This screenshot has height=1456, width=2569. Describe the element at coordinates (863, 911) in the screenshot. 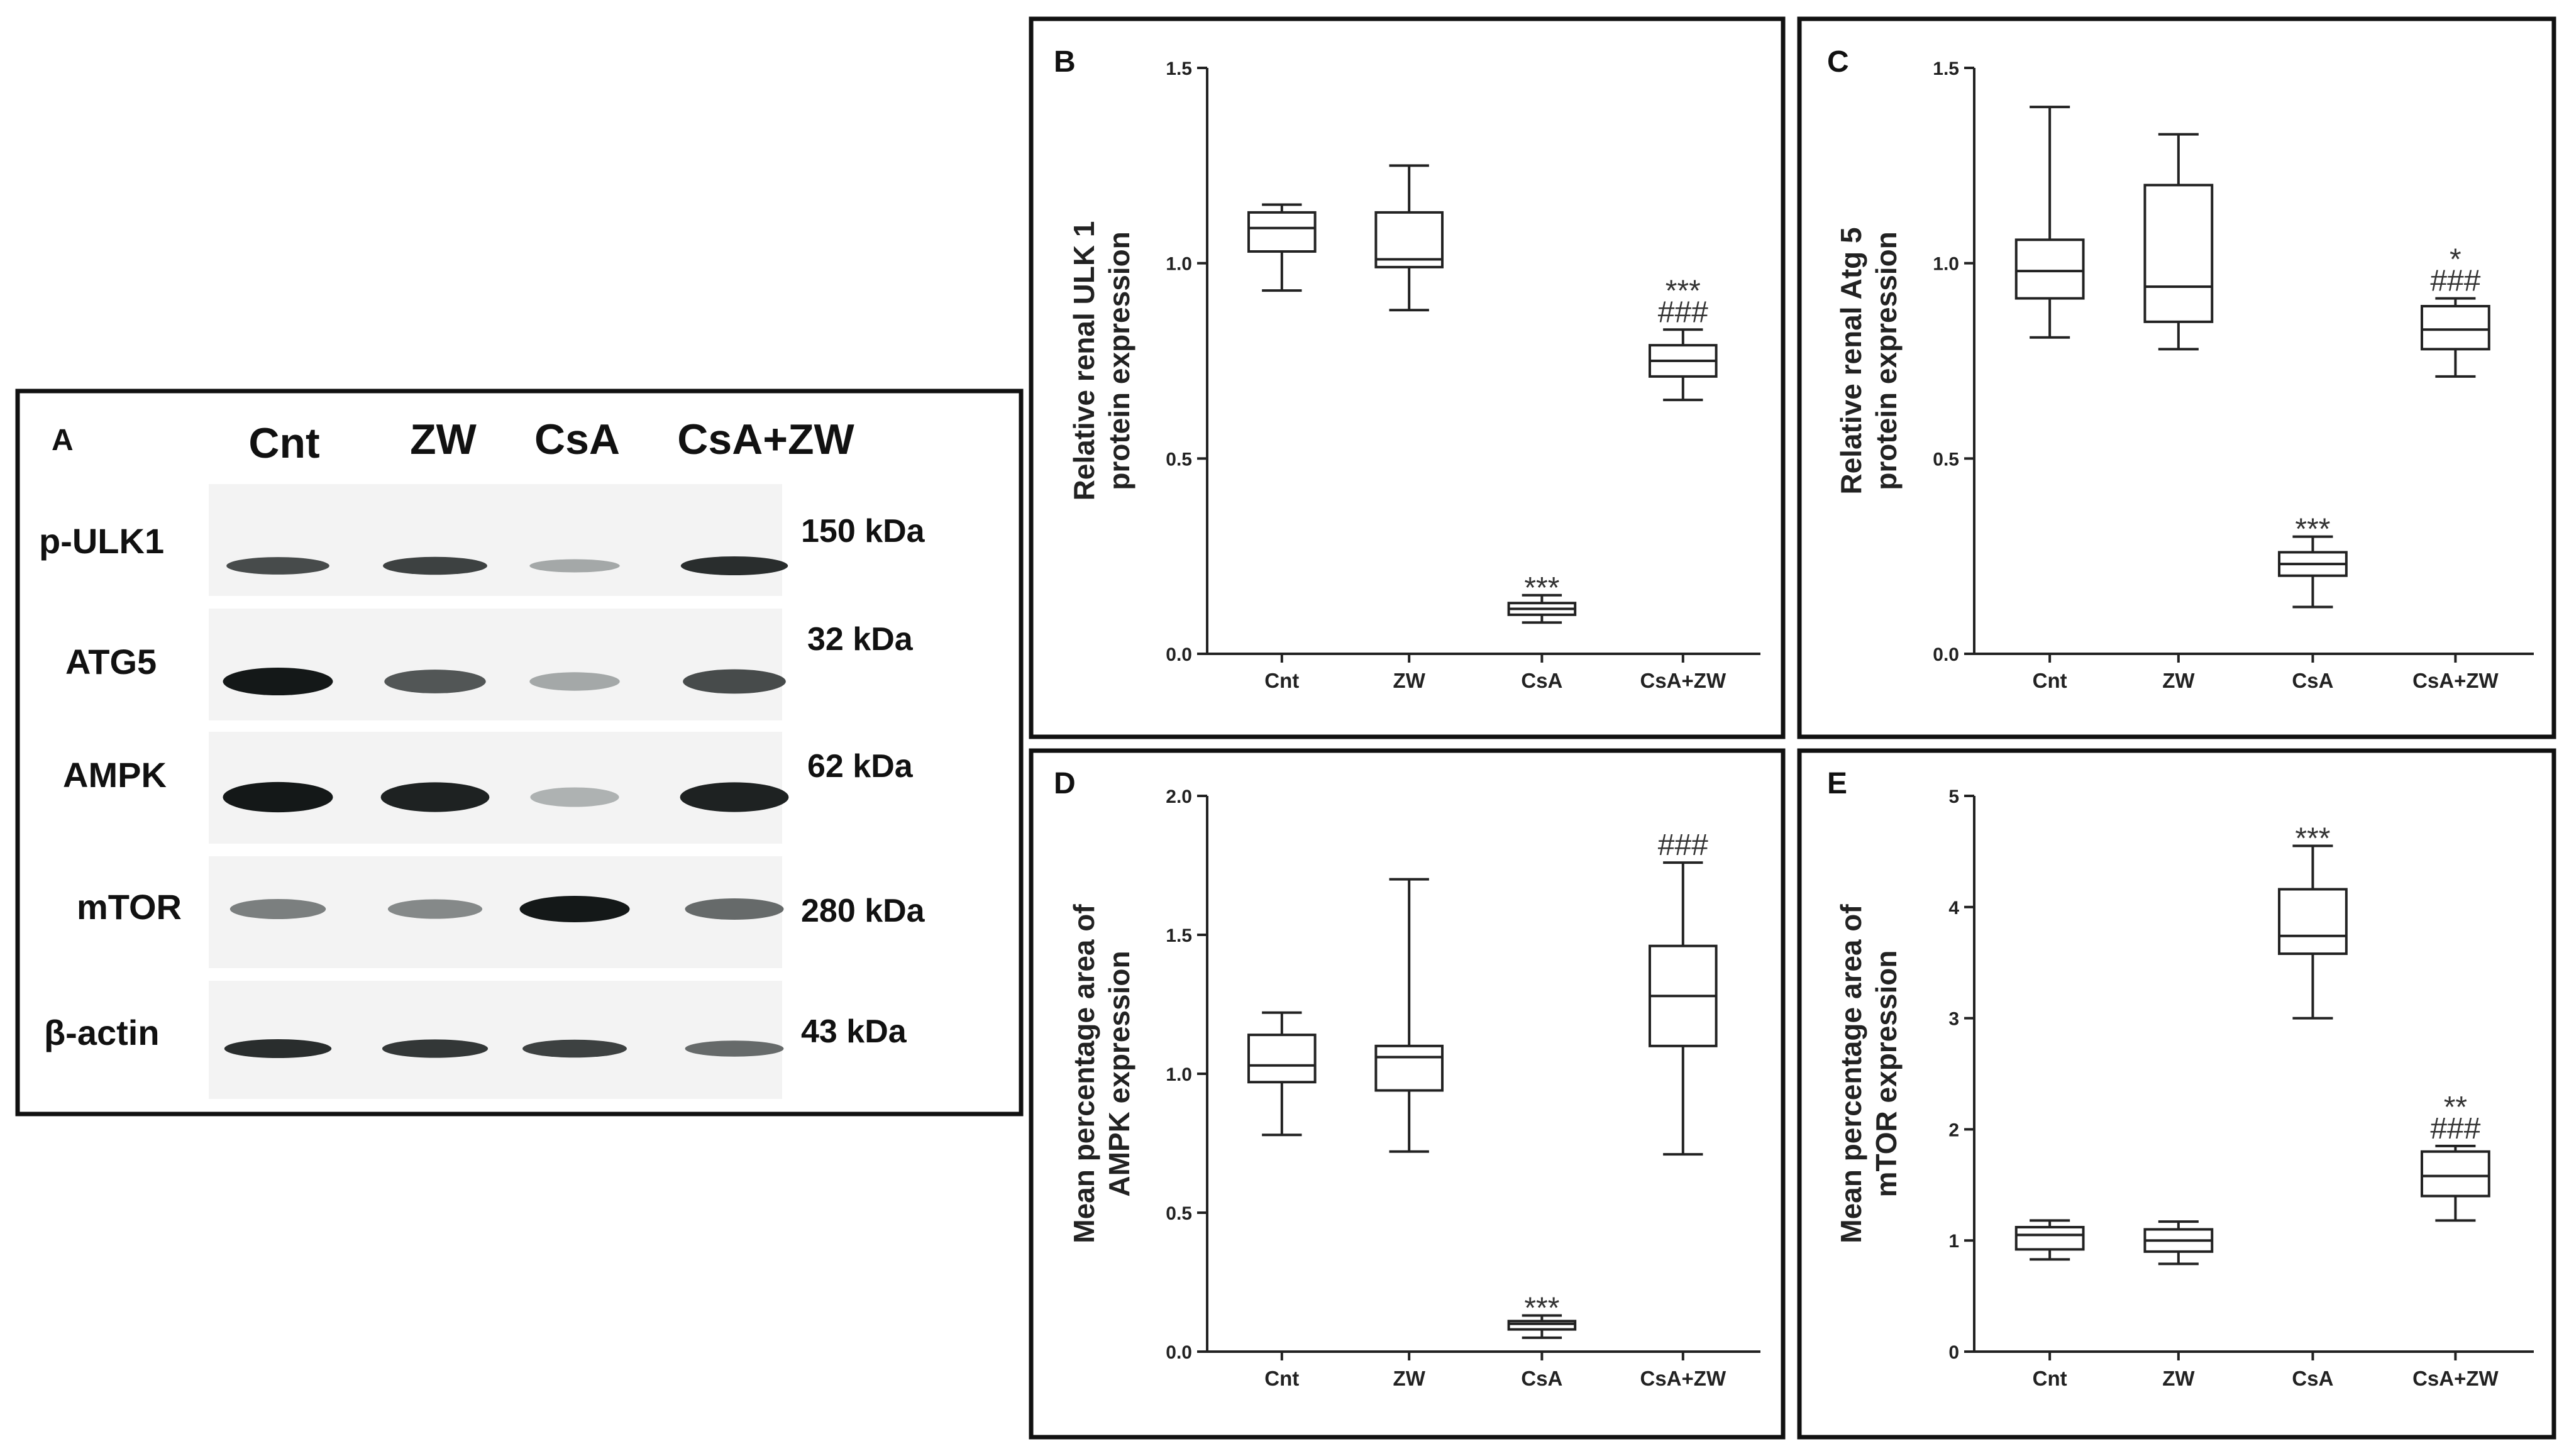

I see `kda-label-mtor: 280 kDa` at that location.